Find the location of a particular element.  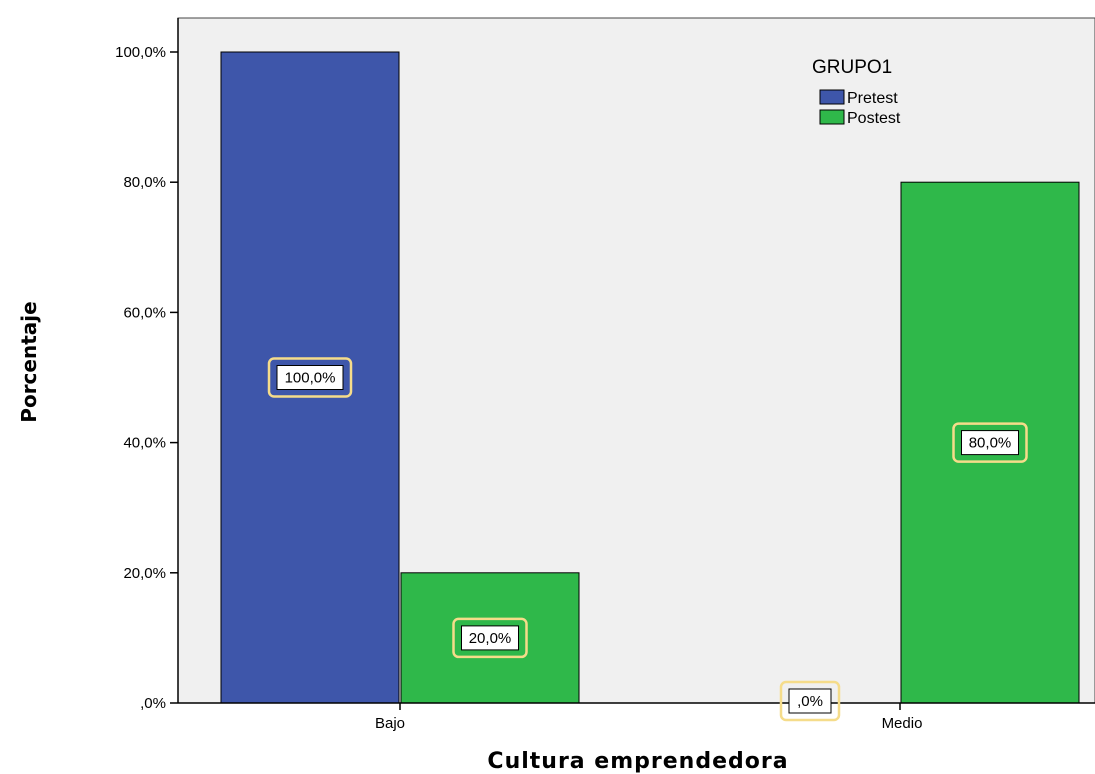

data-label: 100,0% is located at coordinates (310, 377).